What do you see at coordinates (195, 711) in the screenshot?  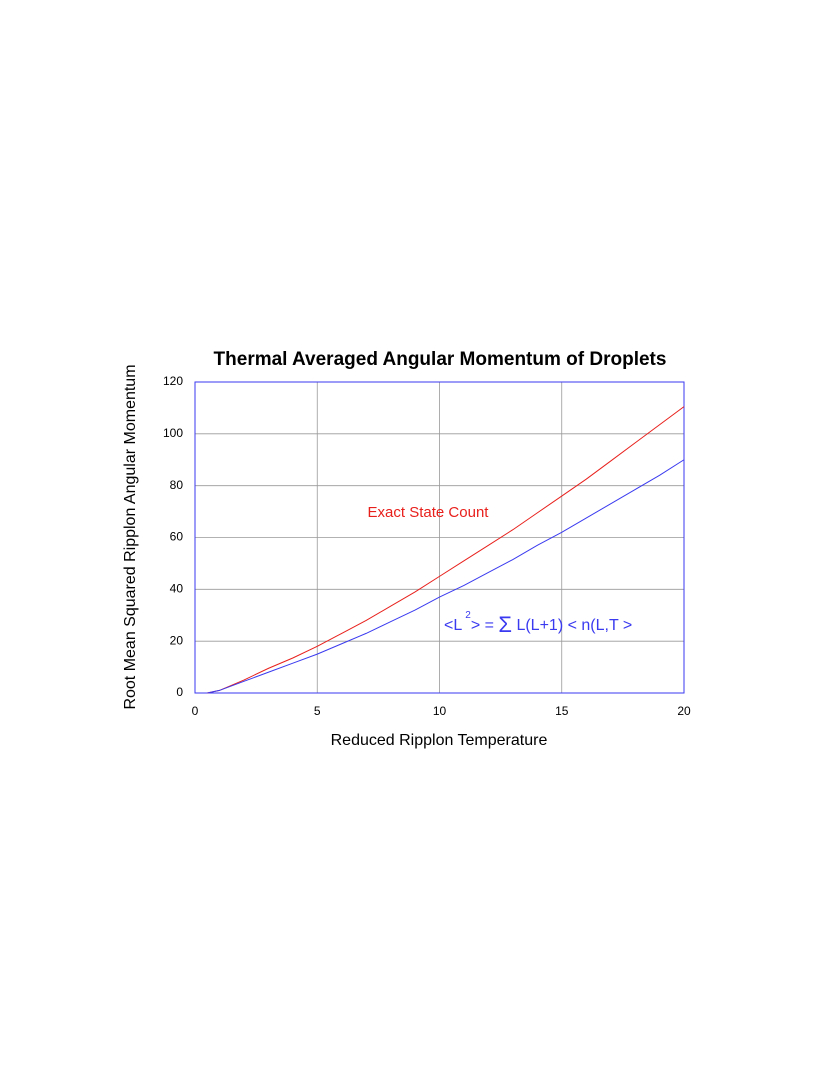 I see `x-tick-label: 0` at bounding box center [195, 711].